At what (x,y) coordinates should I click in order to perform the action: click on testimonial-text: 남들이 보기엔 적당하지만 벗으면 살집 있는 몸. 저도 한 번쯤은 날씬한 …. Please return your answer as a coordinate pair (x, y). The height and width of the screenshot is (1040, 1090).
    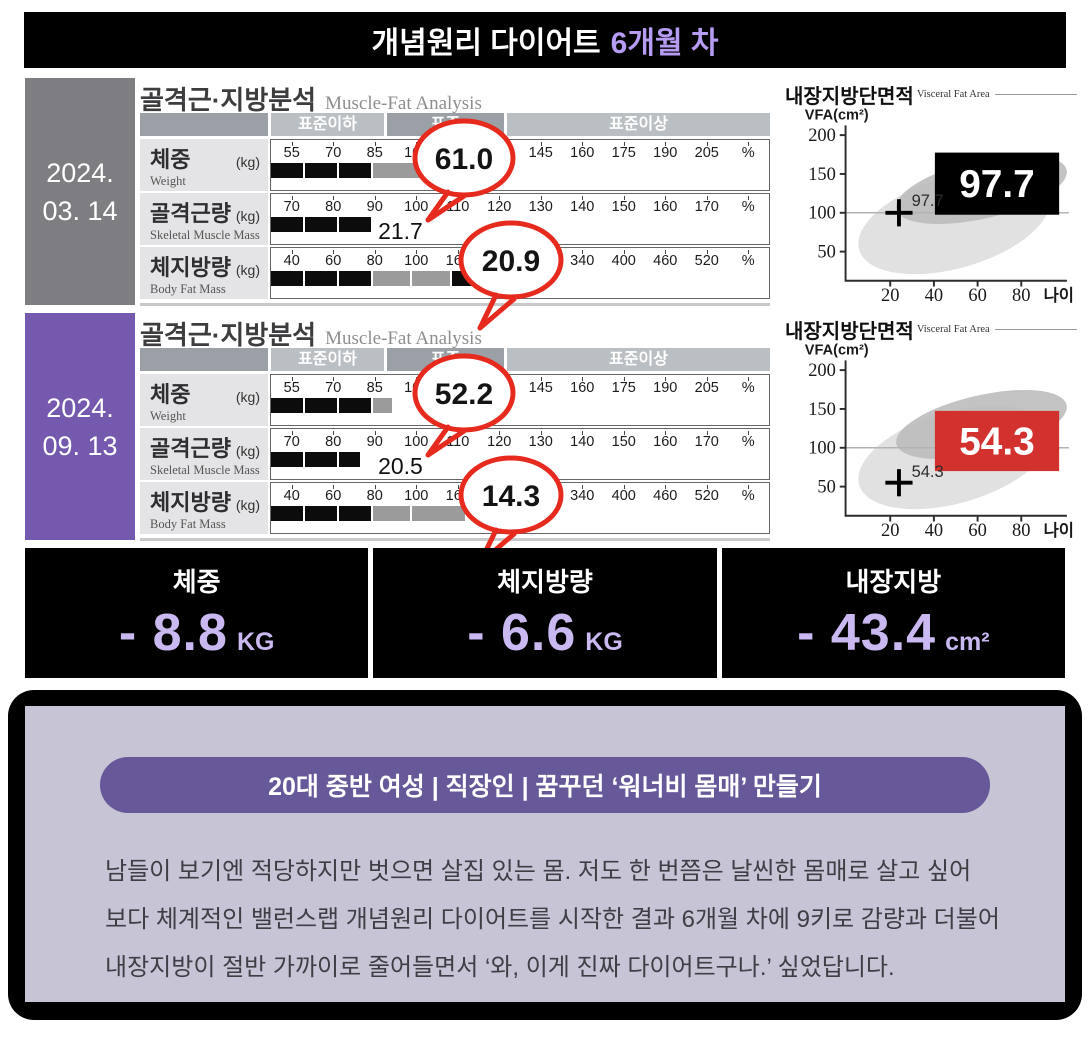
    Looking at the image, I should click on (552, 920).